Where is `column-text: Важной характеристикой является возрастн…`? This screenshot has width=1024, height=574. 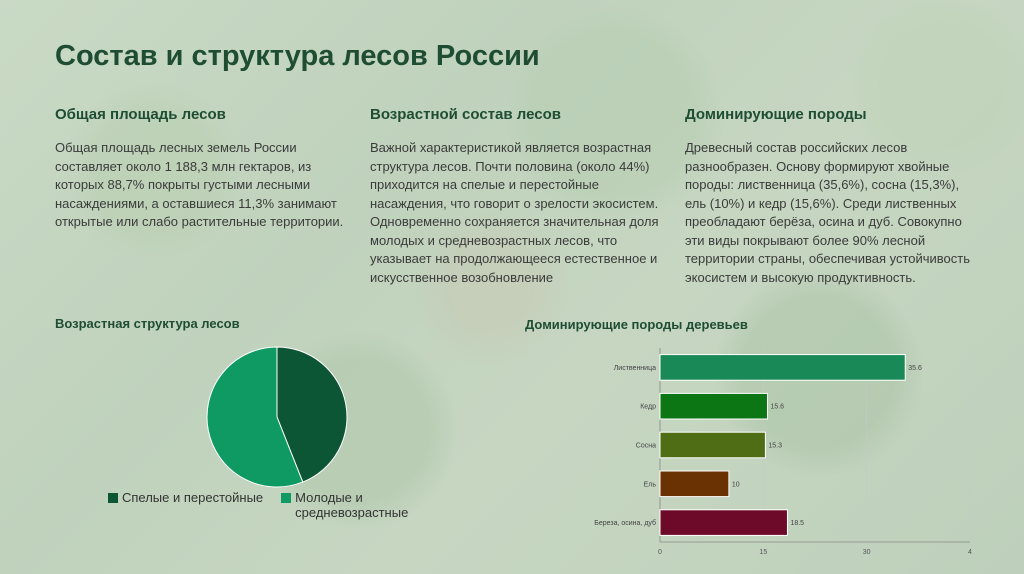 column-text: Важной характеристикой является возрастн… is located at coordinates (514, 212).